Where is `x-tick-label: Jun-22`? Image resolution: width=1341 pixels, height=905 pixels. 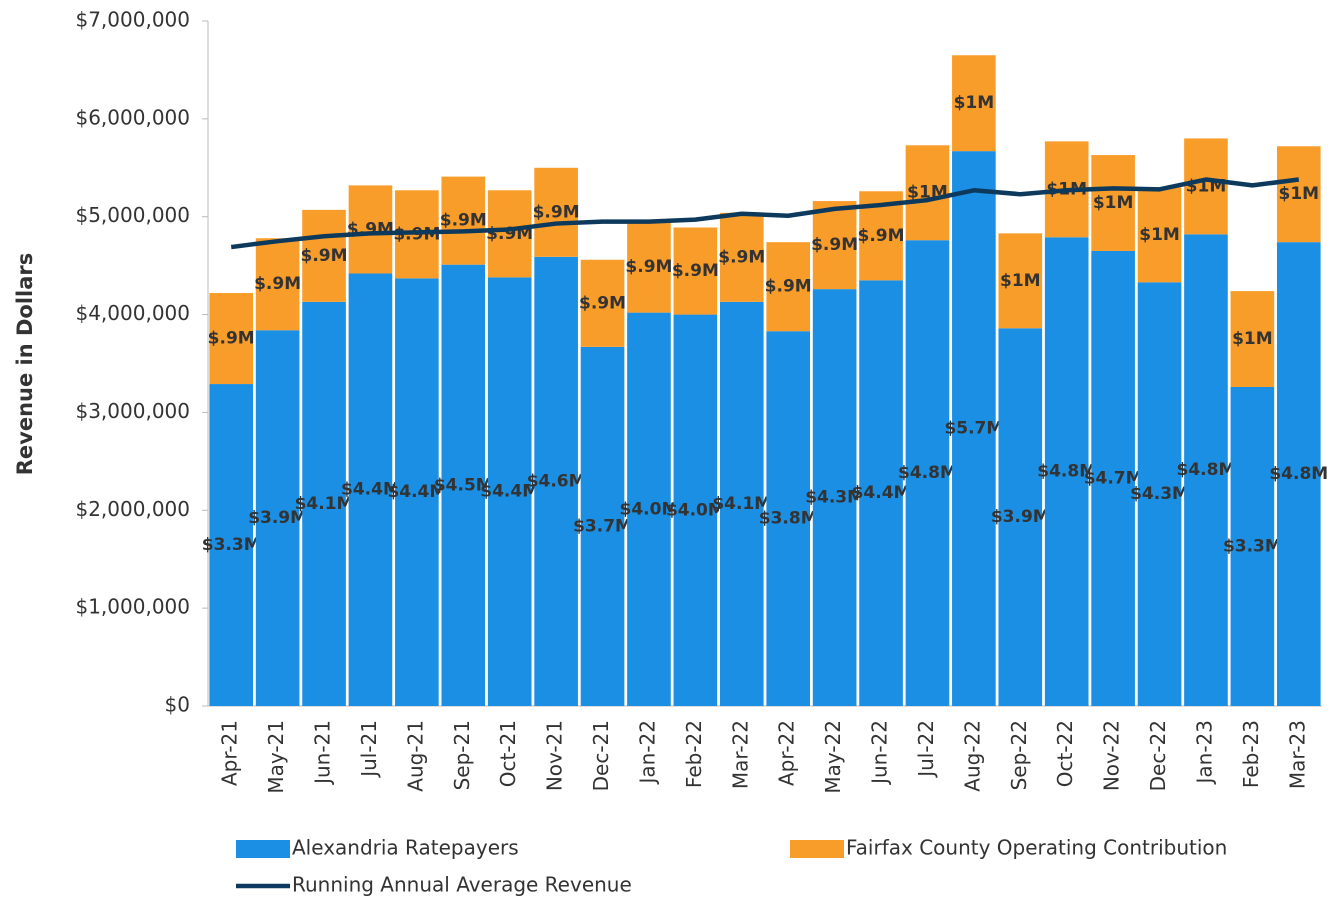
x-tick-label: Jun-22 is located at coordinates (880, 753).